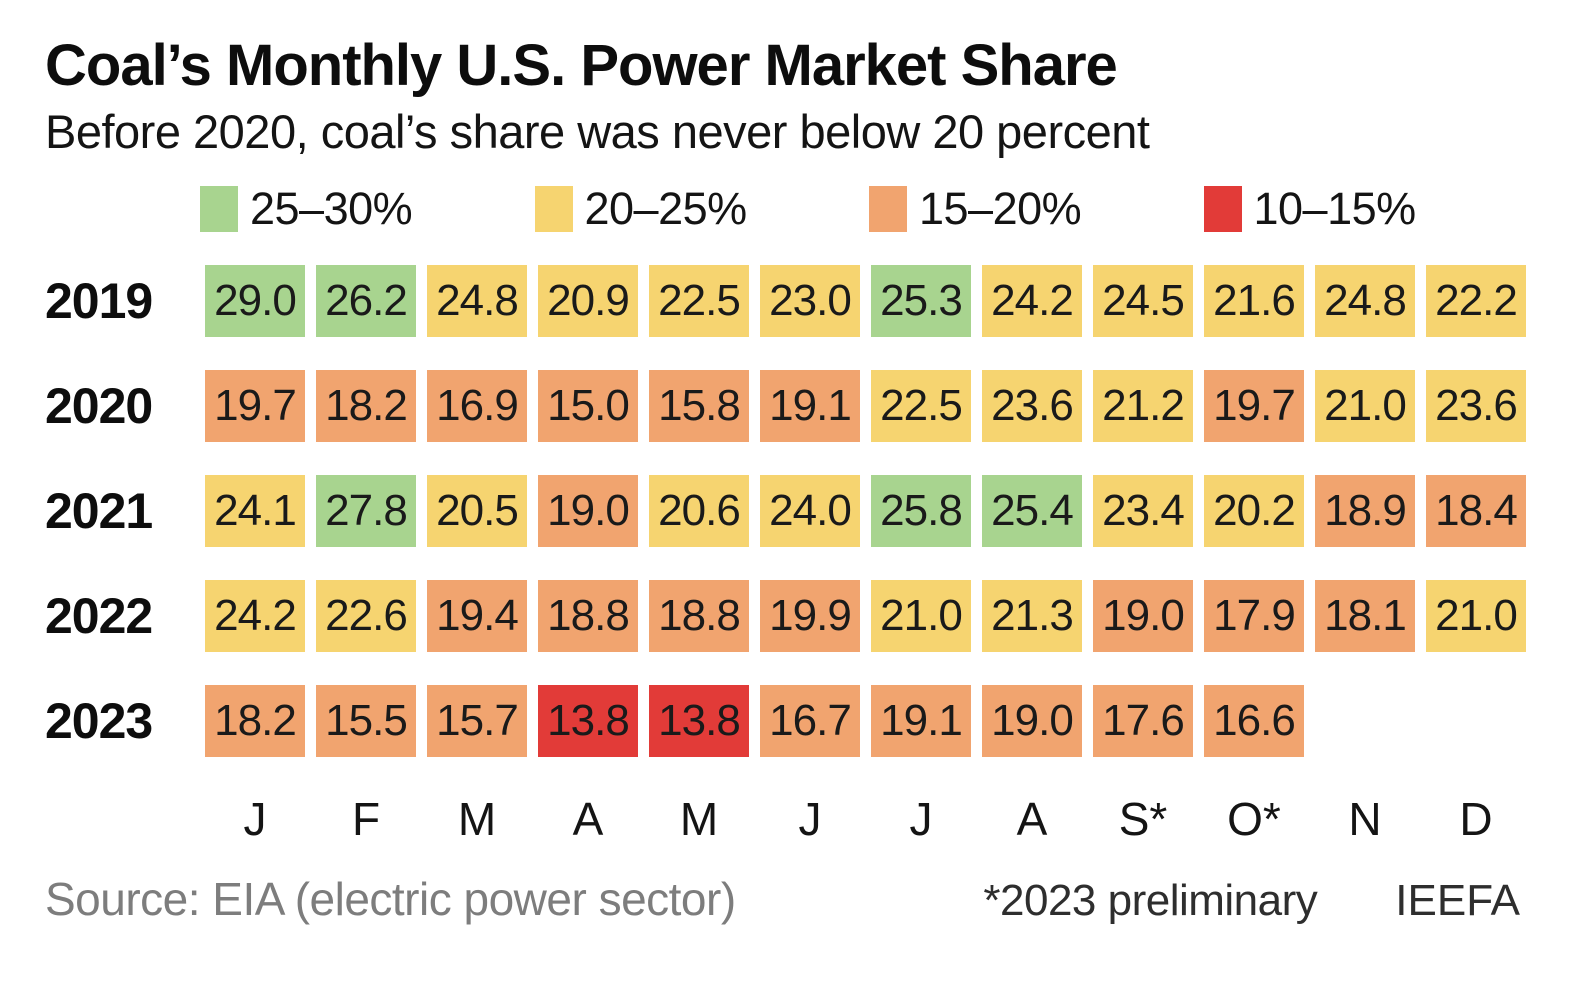 This screenshot has height=983, width=1583. Describe the element at coordinates (1476, 511) in the screenshot. I see `heatmap-cell: 18.4` at that location.